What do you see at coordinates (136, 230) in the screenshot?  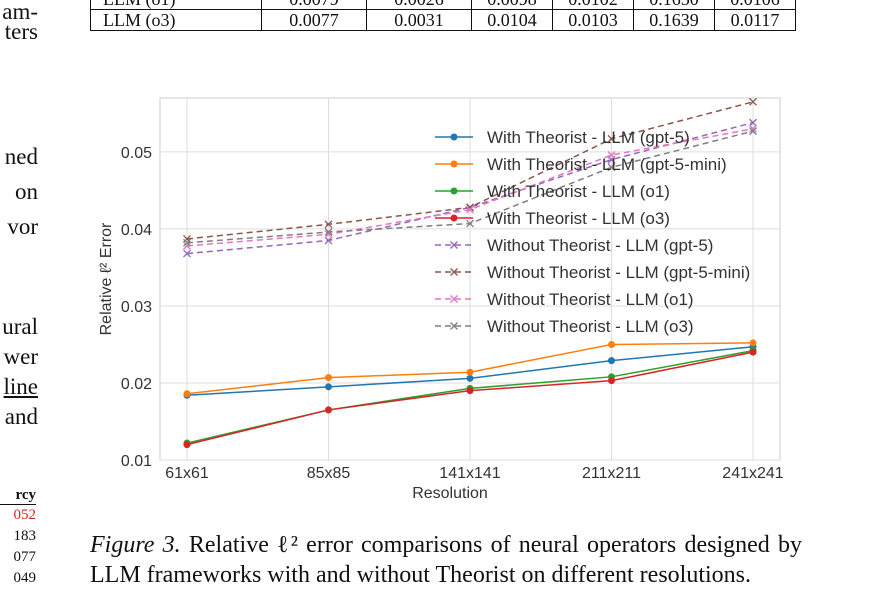 I see `y-tick-label: 0.04` at bounding box center [136, 230].